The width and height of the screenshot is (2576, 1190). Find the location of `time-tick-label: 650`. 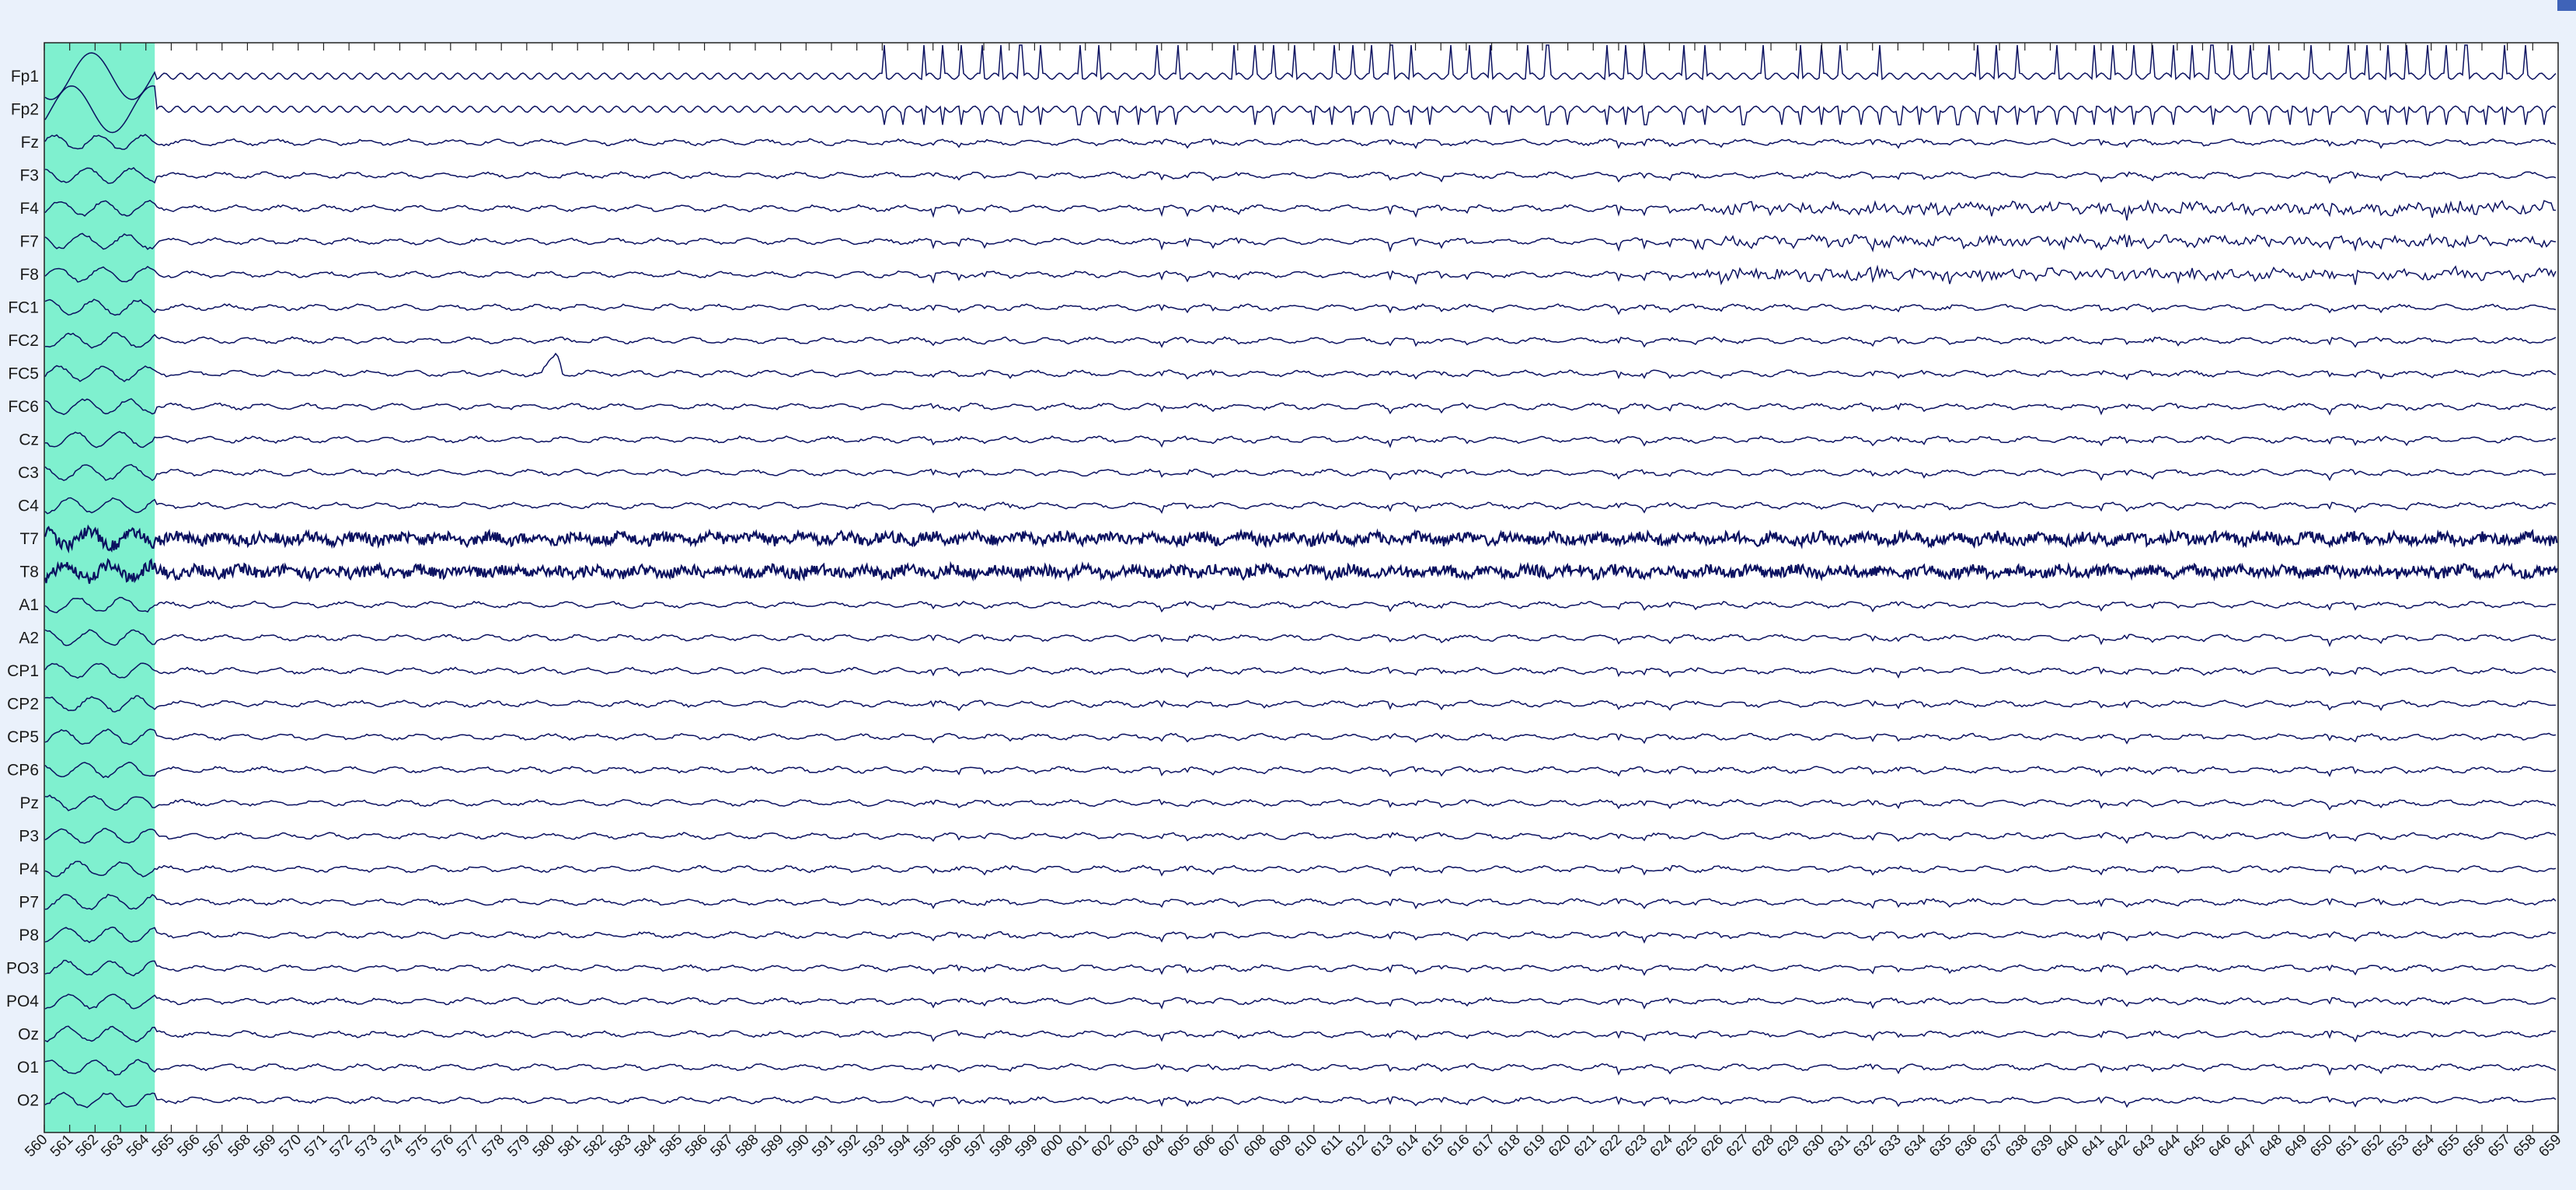

time-tick-label: 650 is located at coordinates (2321, 1146).